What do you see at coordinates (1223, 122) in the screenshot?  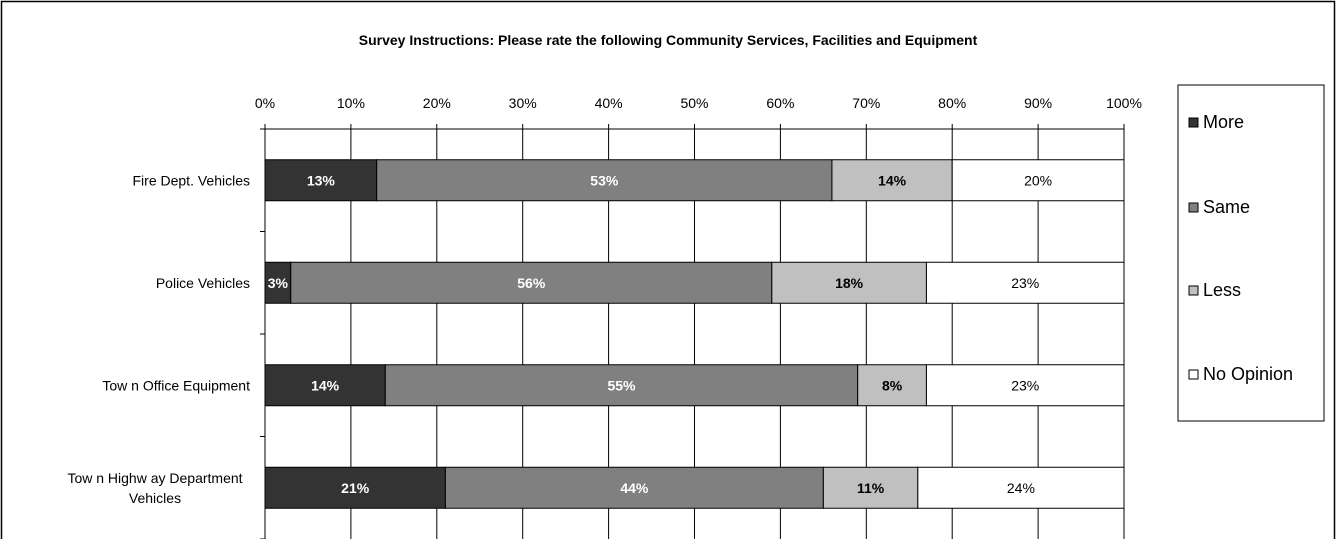 I see `legend-label-more: More` at bounding box center [1223, 122].